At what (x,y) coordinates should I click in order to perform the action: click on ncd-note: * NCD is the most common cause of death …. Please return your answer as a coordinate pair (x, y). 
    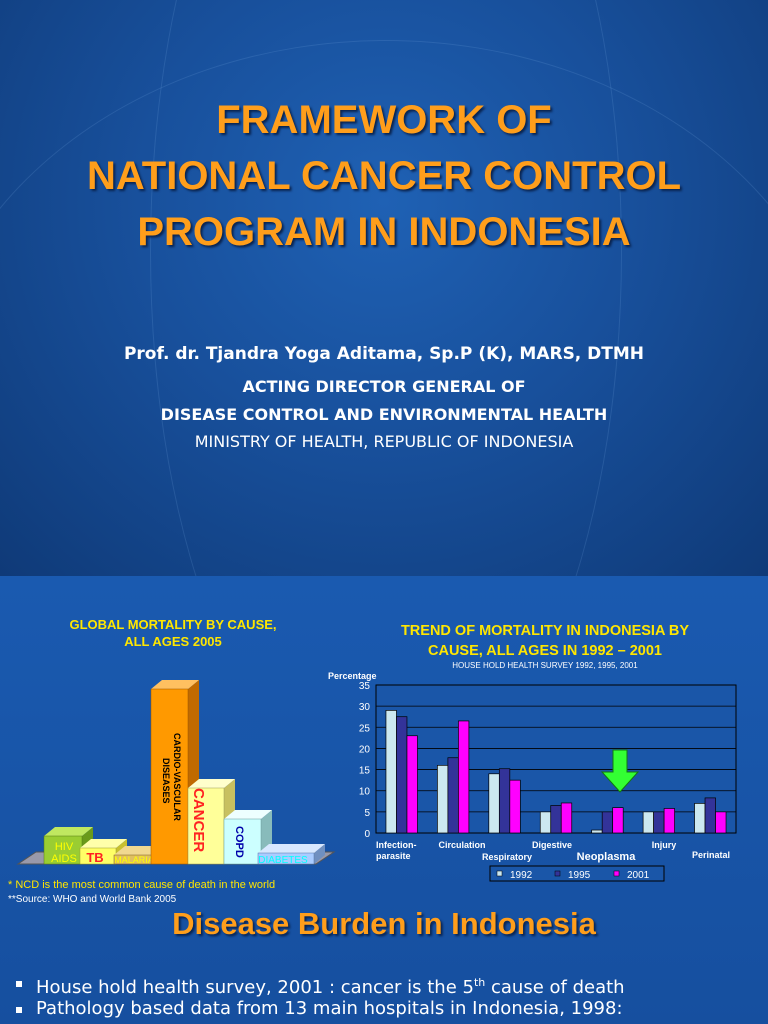
    Looking at the image, I should click on (142, 885).